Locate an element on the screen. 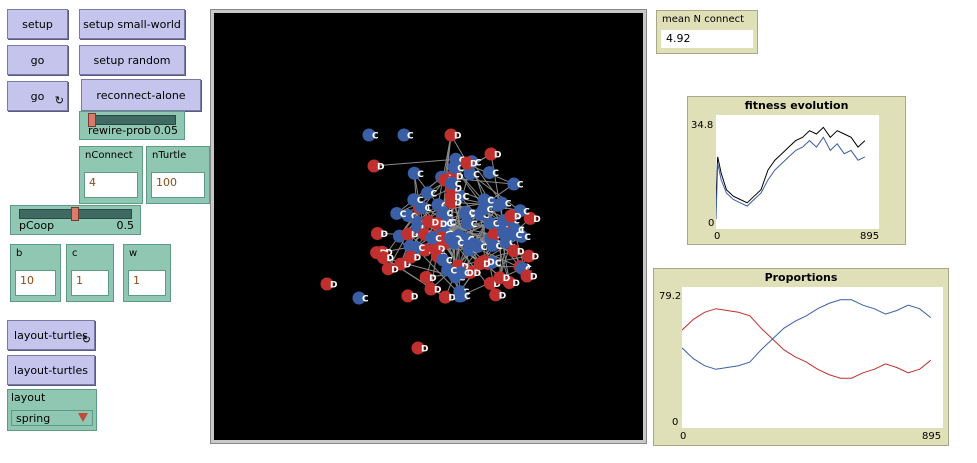 The image size is (977, 463). layout-turtles-forever-button: layout-turtles ↻ is located at coordinates (51, 335).